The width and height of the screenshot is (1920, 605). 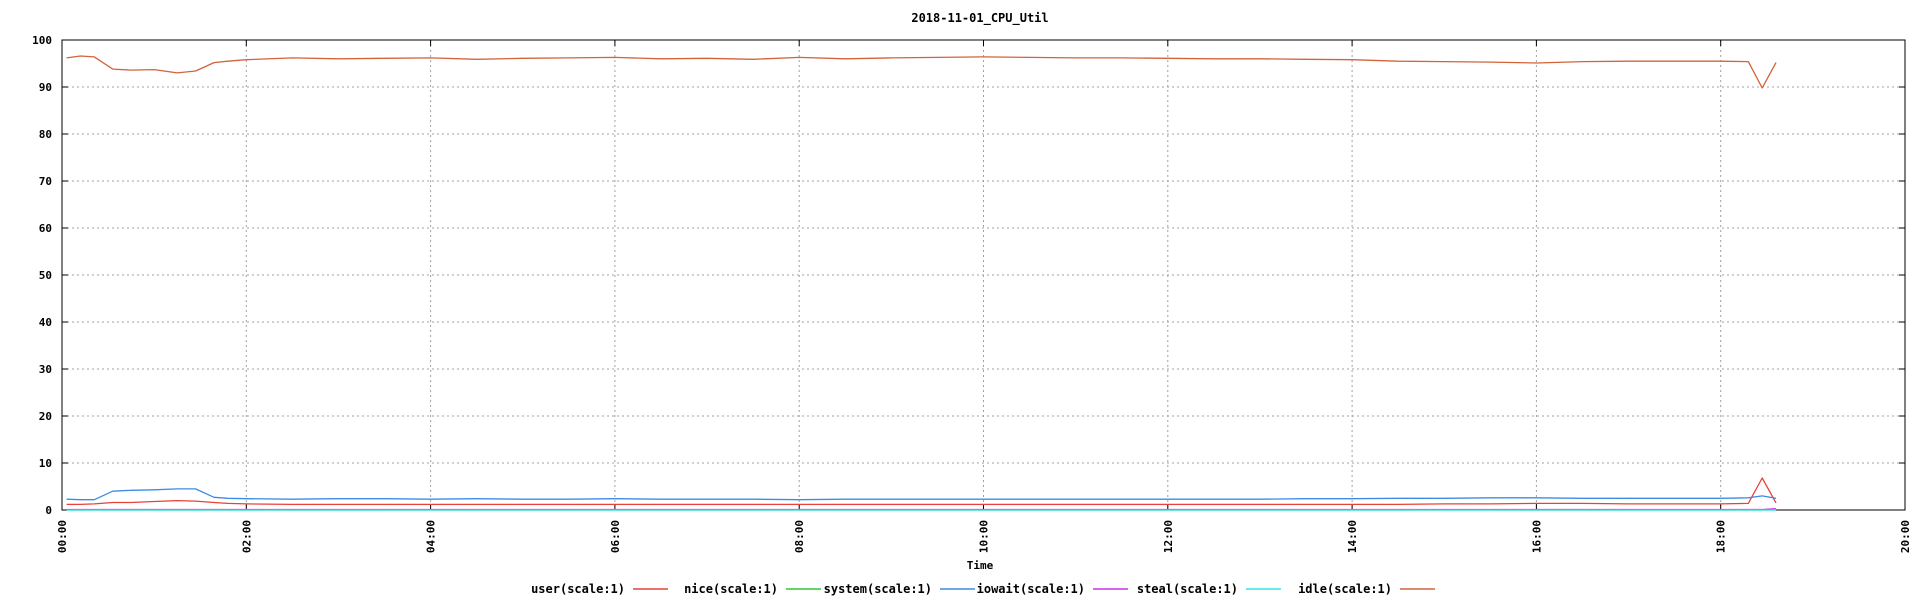 I want to click on x-tick-label: 12:00, so click(x=1168, y=536).